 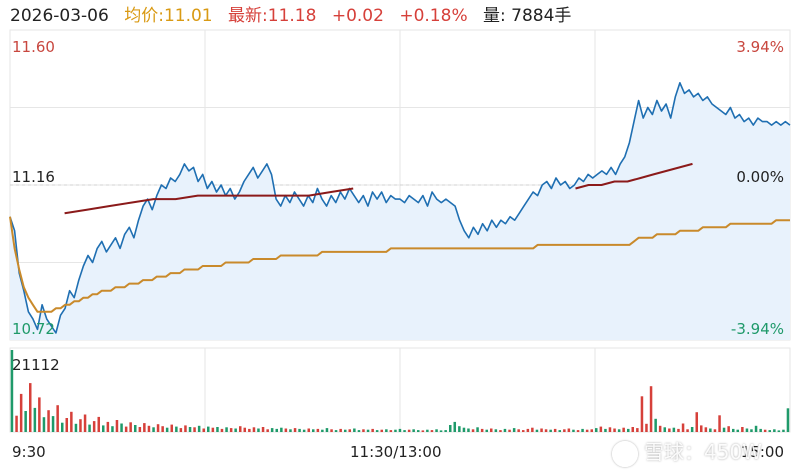 I want to click on watermark-text: 雪球：450W, so click(x=703, y=452).